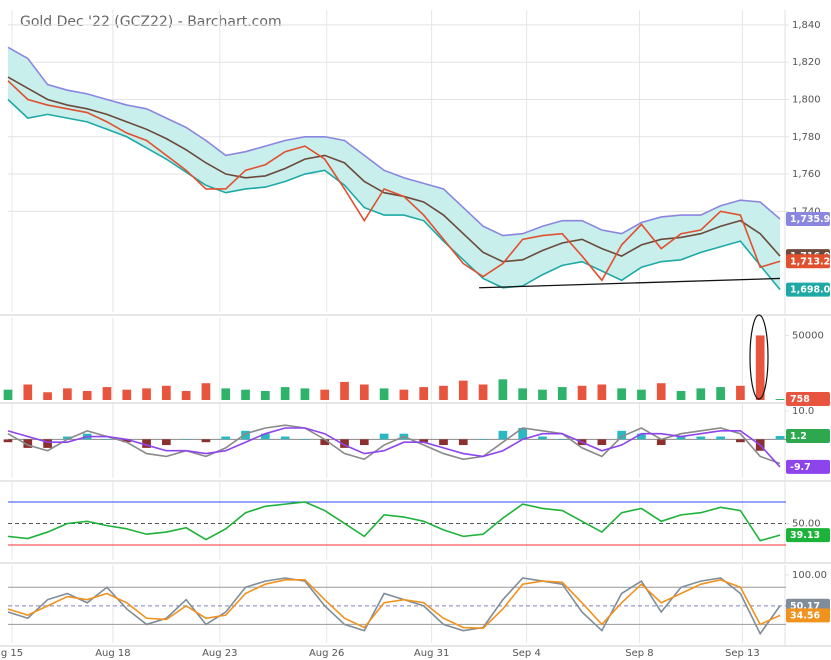 Image resolution: width=831 pixels, height=660 pixels. Describe the element at coordinates (526, 653) in the screenshot. I see `x-tick-label: Sep 4` at that location.